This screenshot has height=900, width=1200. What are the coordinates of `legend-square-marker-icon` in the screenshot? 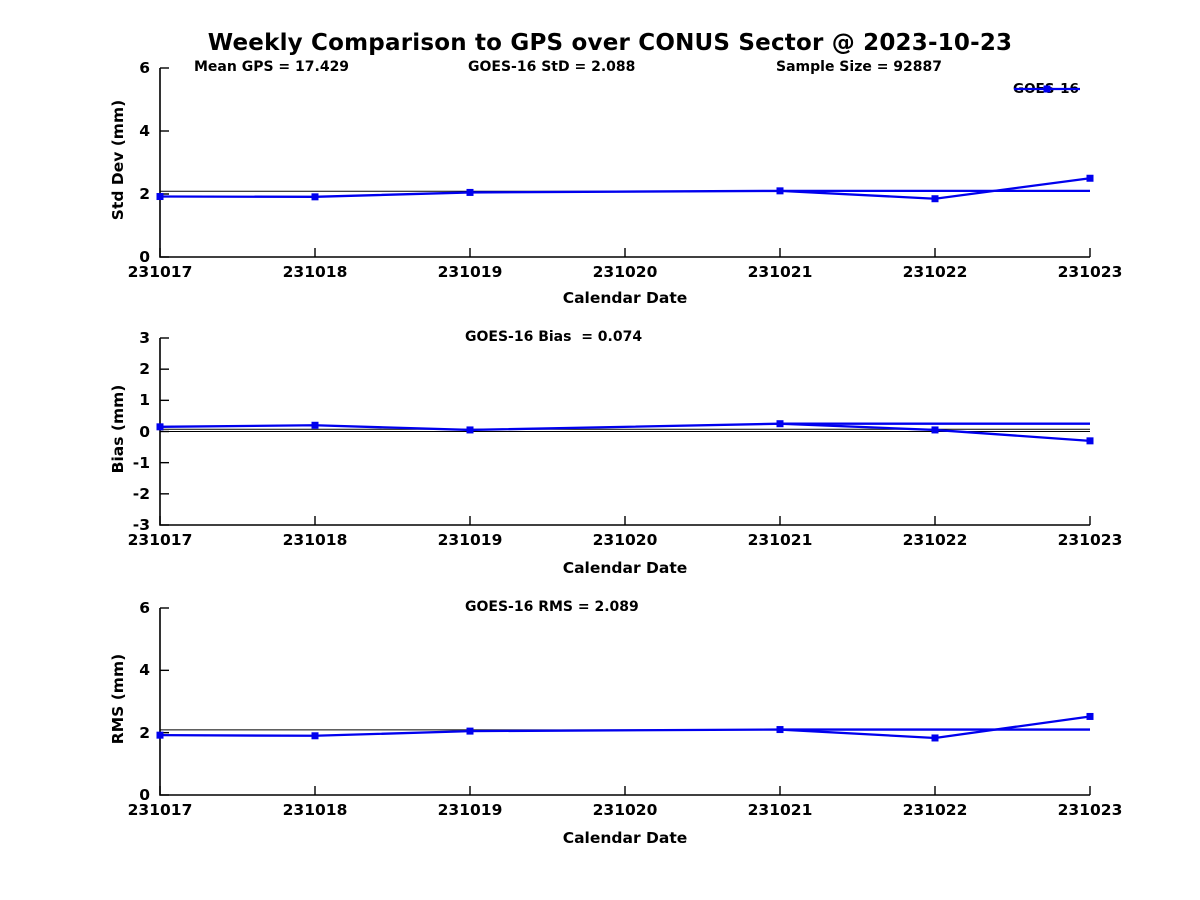 It's located at (1047, 89).